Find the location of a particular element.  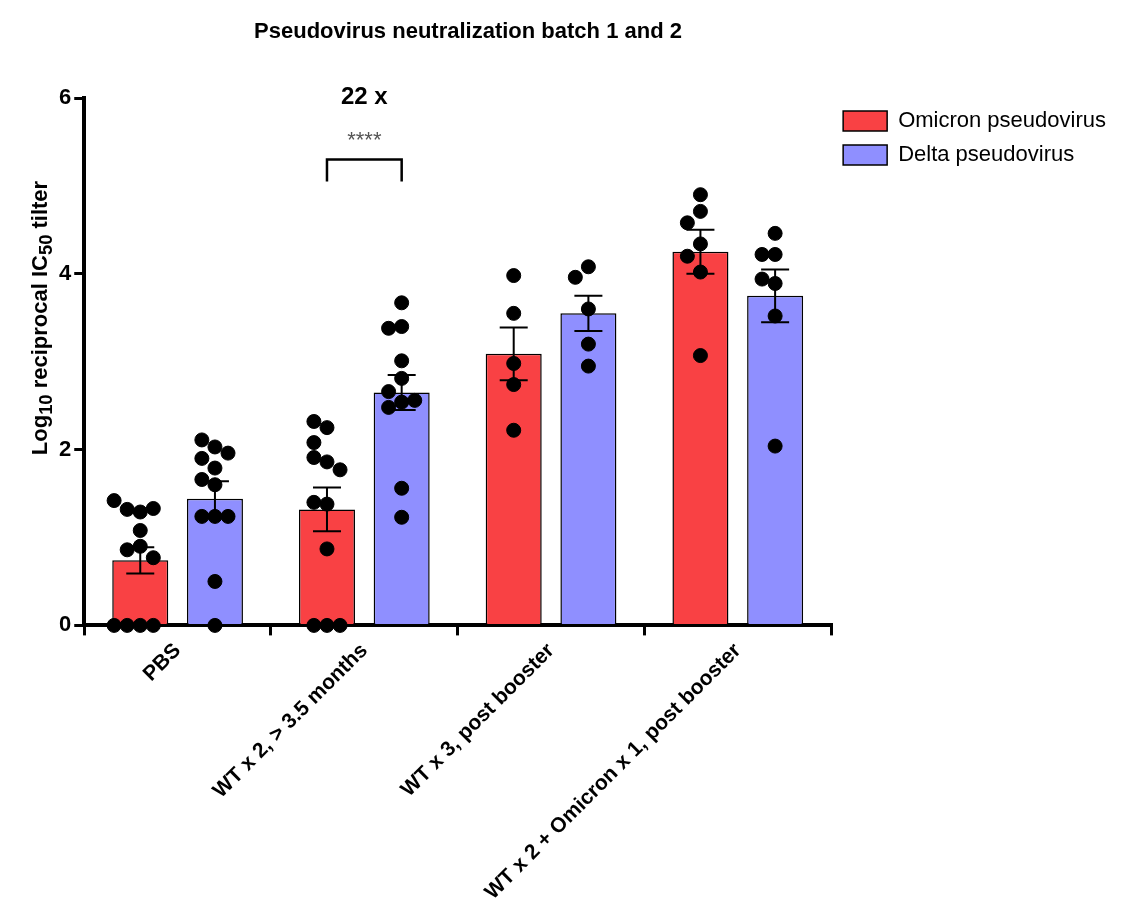

y-tick-label: 2 is located at coordinates (65, 448).